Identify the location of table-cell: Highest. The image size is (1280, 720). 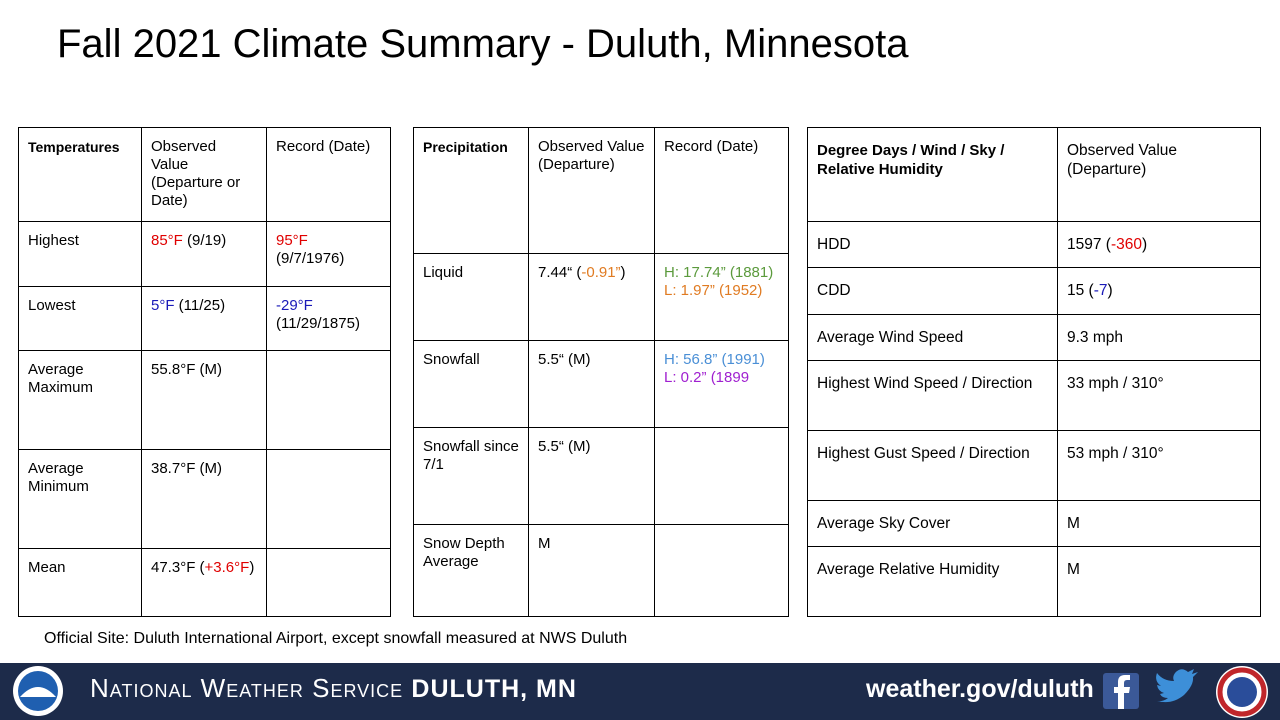
(80, 254).